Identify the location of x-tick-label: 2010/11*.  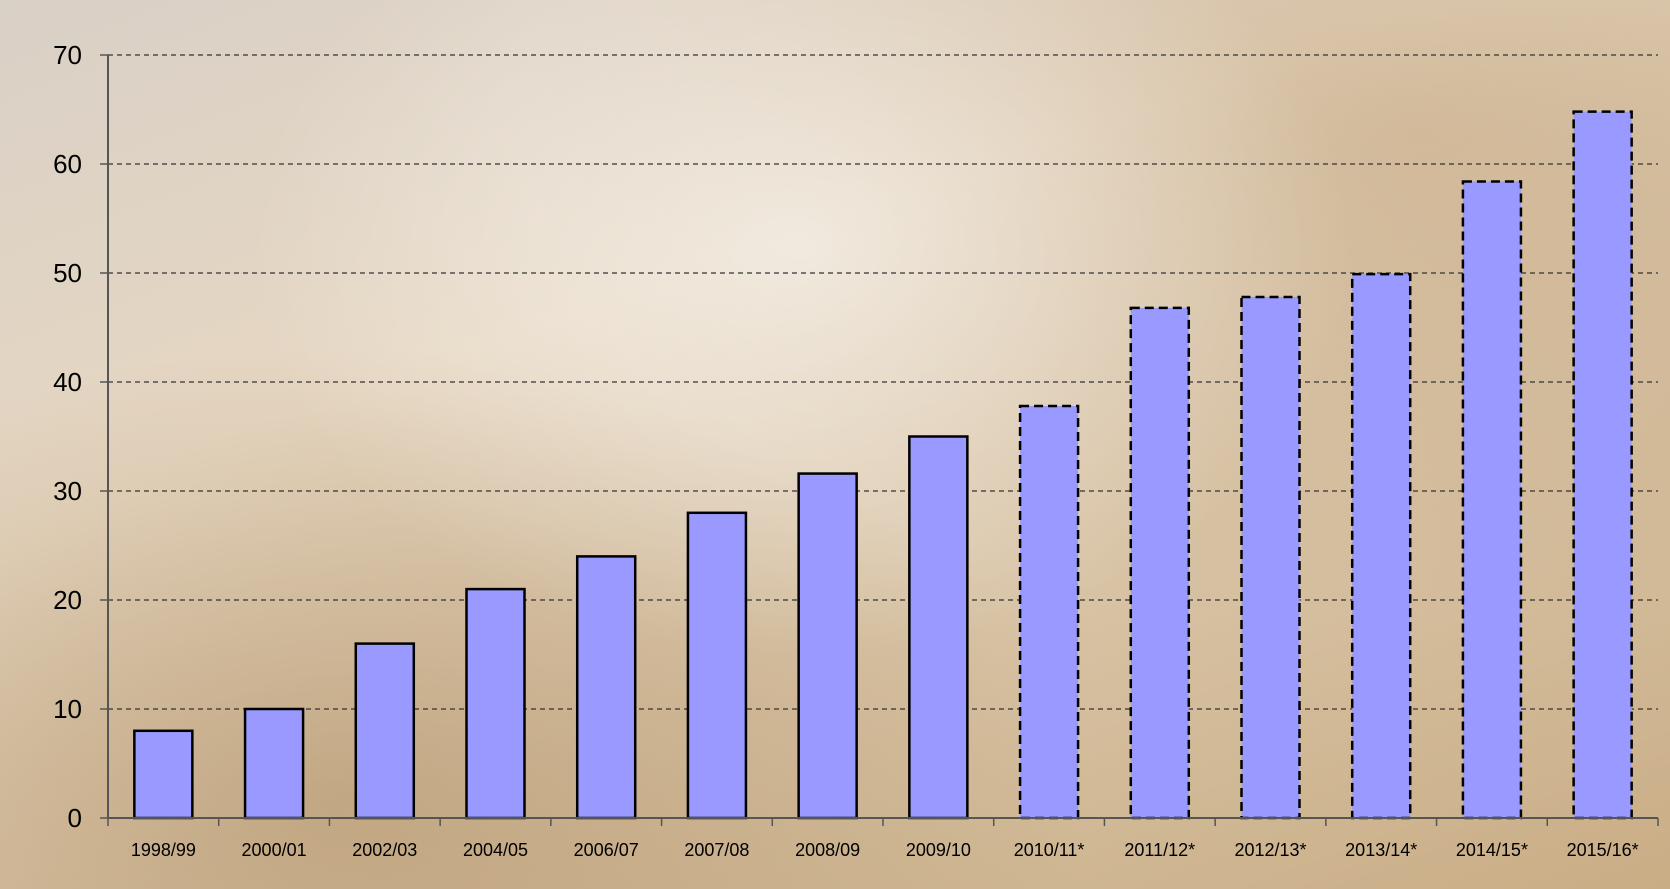
(1049, 850).